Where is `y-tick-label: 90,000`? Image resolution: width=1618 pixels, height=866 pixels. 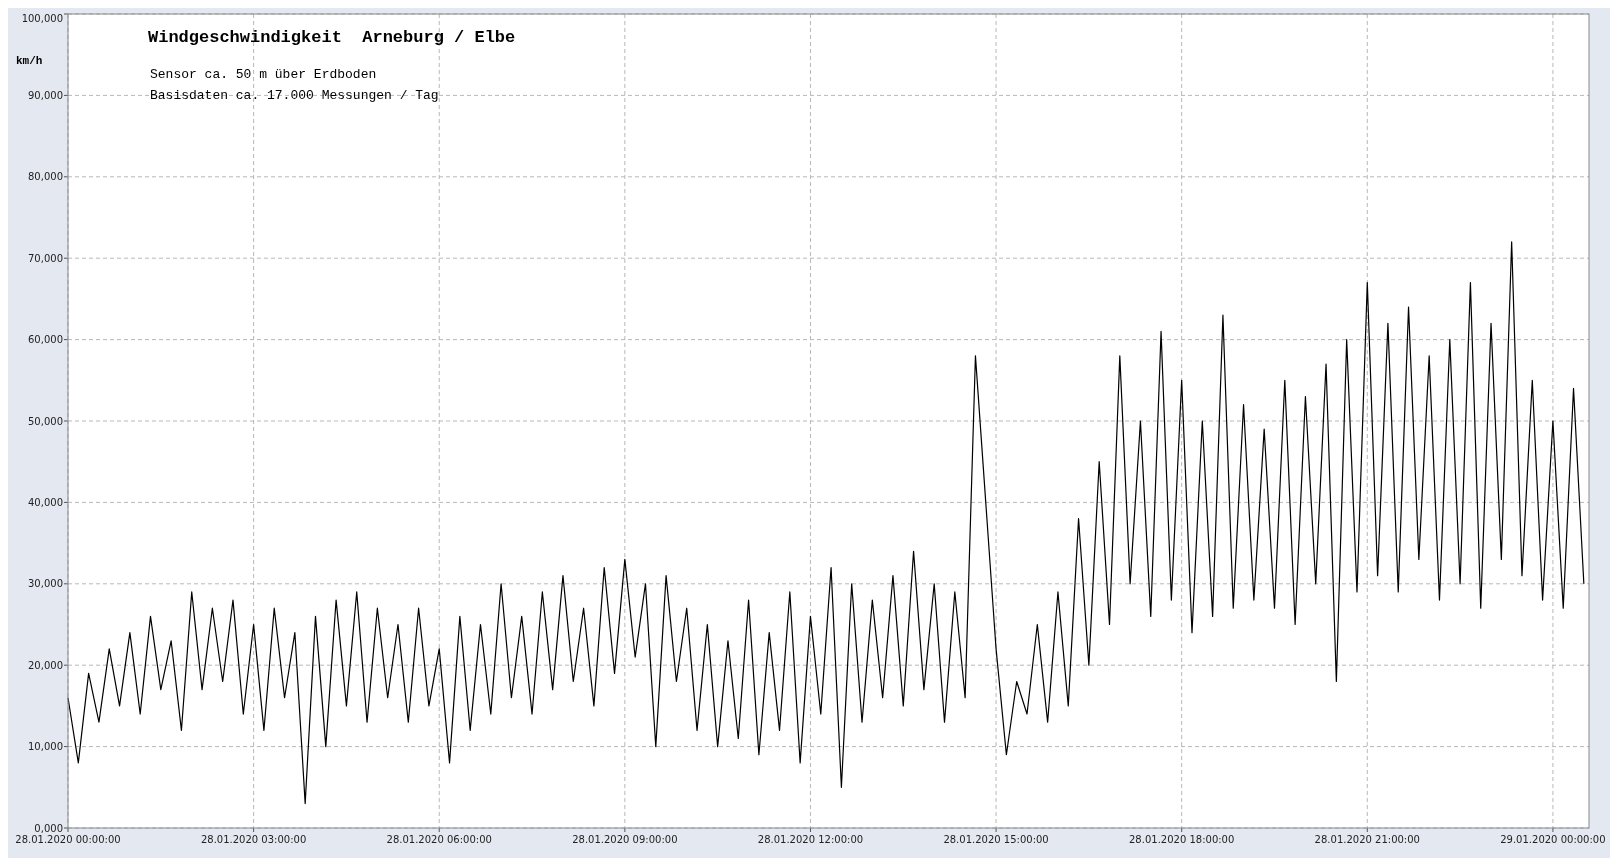
y-tick-label: 90,000 is located at coordinates (45, 95).